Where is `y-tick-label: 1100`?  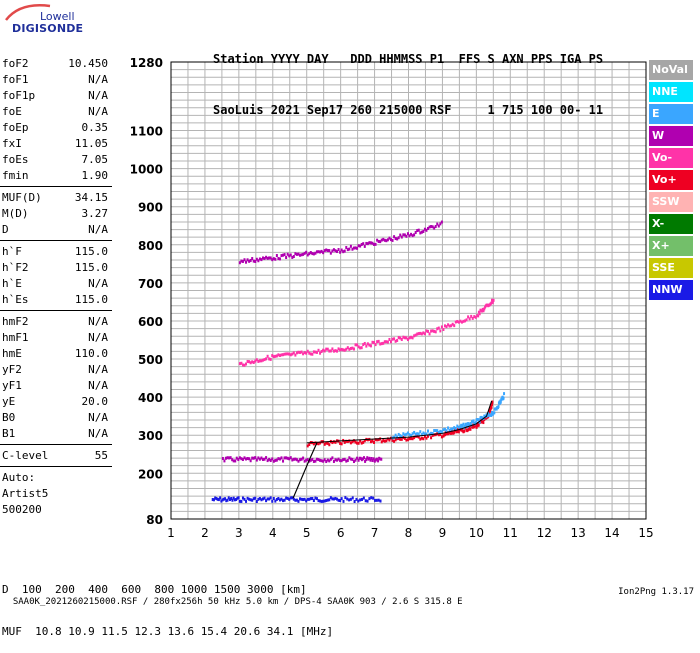 y-tick-label: 1100 is located at coordinates (146, 132).